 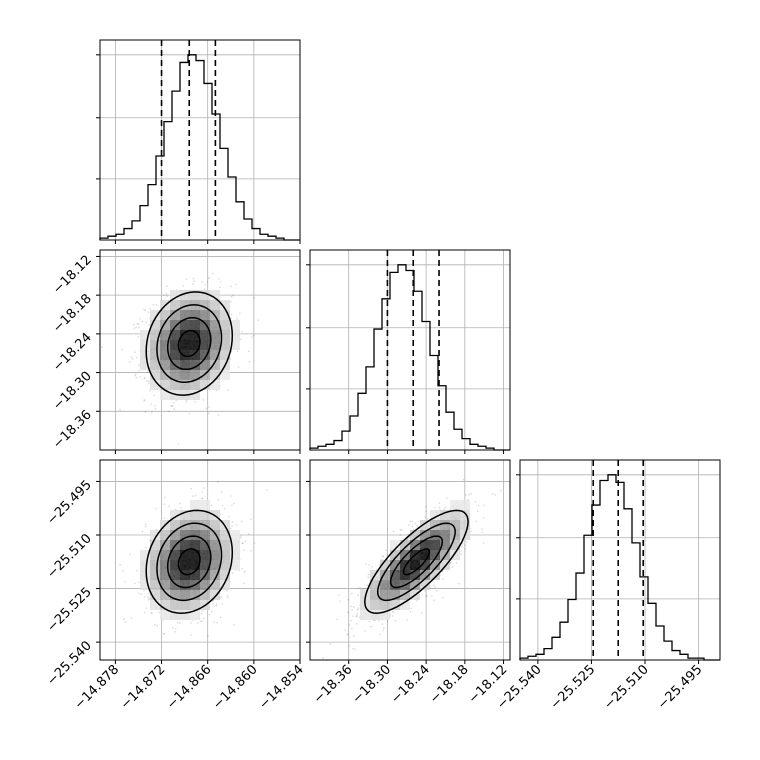 What do you see at coordinates (680, 687) in the screenshot?
I see `x-tick-label: −25.495` at bounding box center [680, 687].